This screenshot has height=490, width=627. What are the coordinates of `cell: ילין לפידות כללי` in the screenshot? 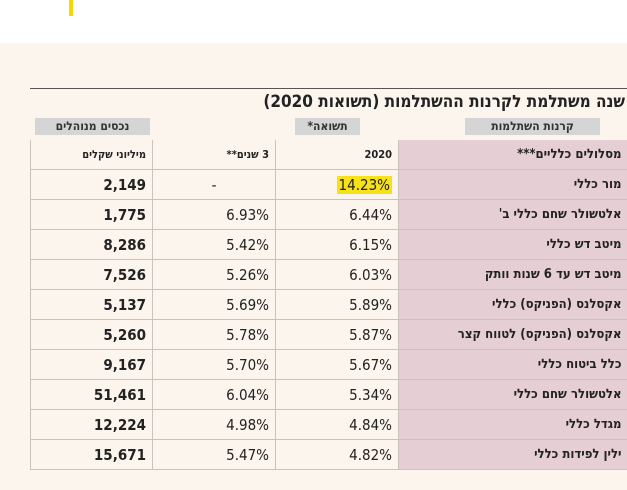 It's located at (512, 454).